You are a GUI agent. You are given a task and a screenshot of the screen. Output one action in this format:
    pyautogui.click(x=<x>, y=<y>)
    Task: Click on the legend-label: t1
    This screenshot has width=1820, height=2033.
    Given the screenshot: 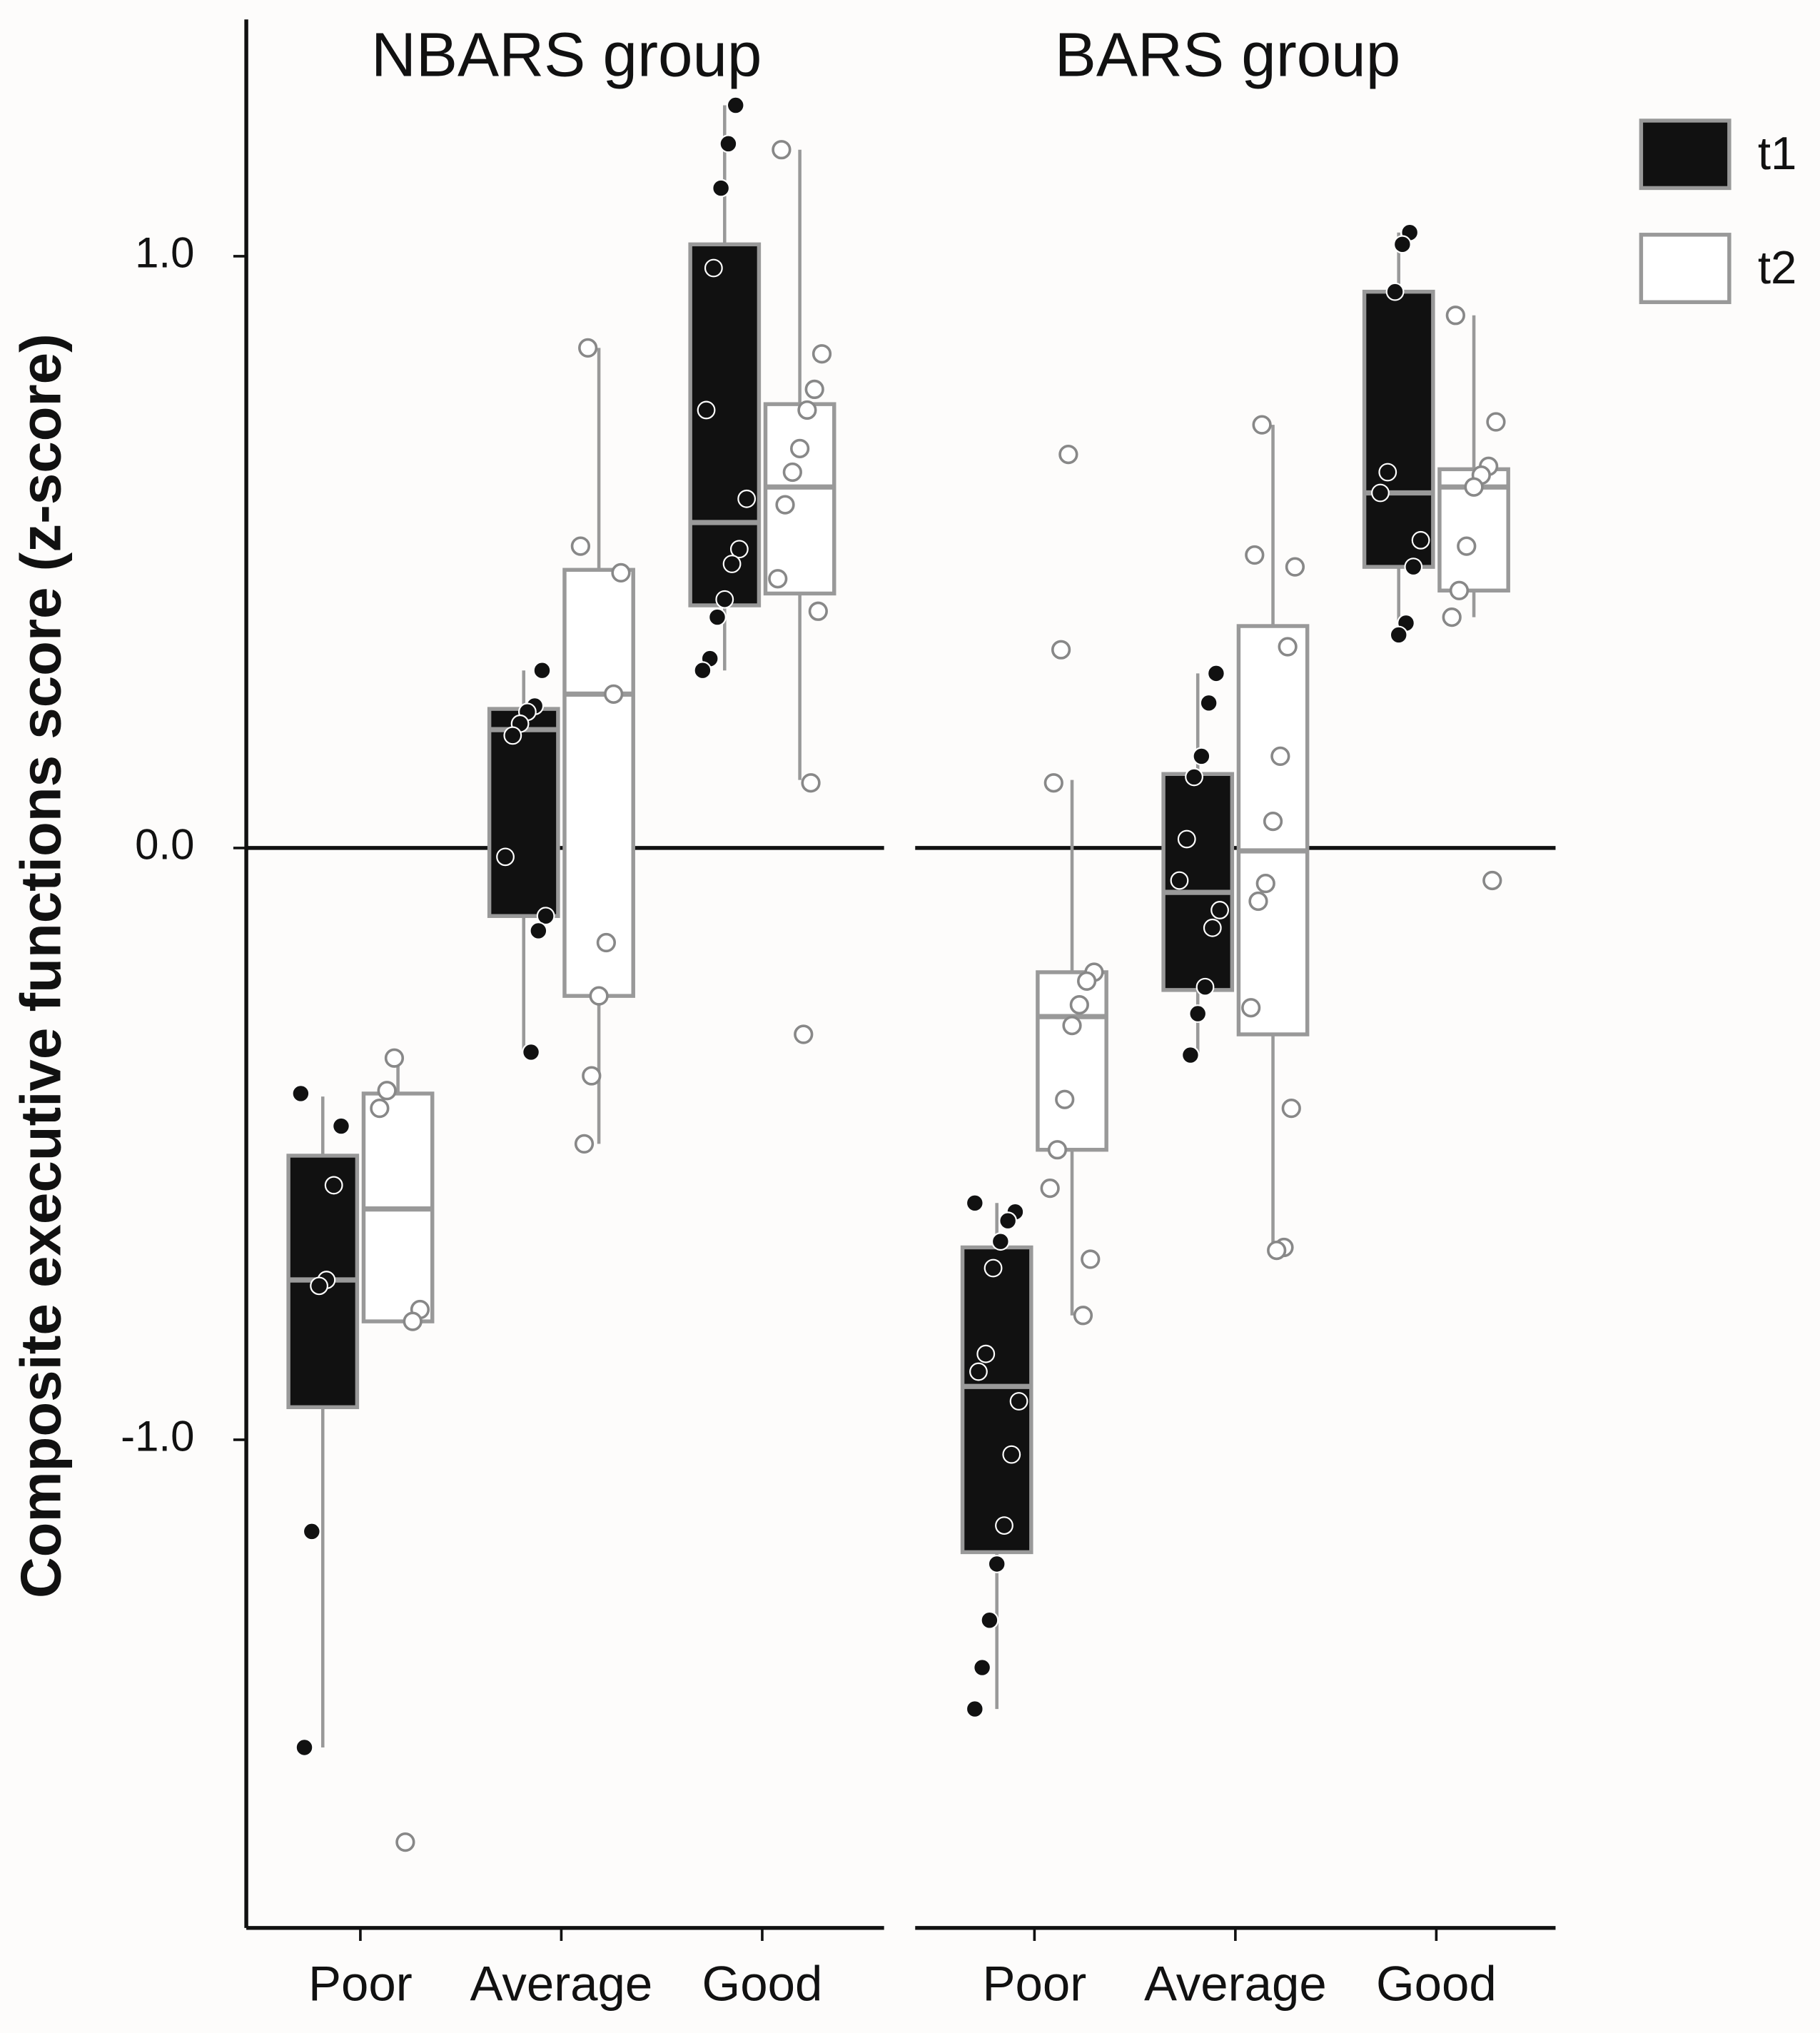 What is the action you would take?
    pyautogui.click(x=1777, y=153)
    